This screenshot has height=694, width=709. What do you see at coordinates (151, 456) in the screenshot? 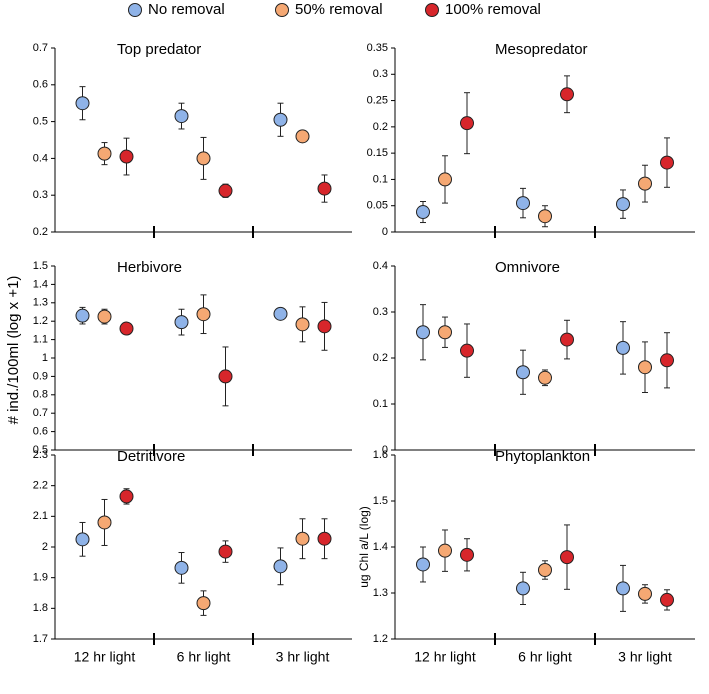
I see `panel-title: Detritivore` at bounding box center [151, 456].